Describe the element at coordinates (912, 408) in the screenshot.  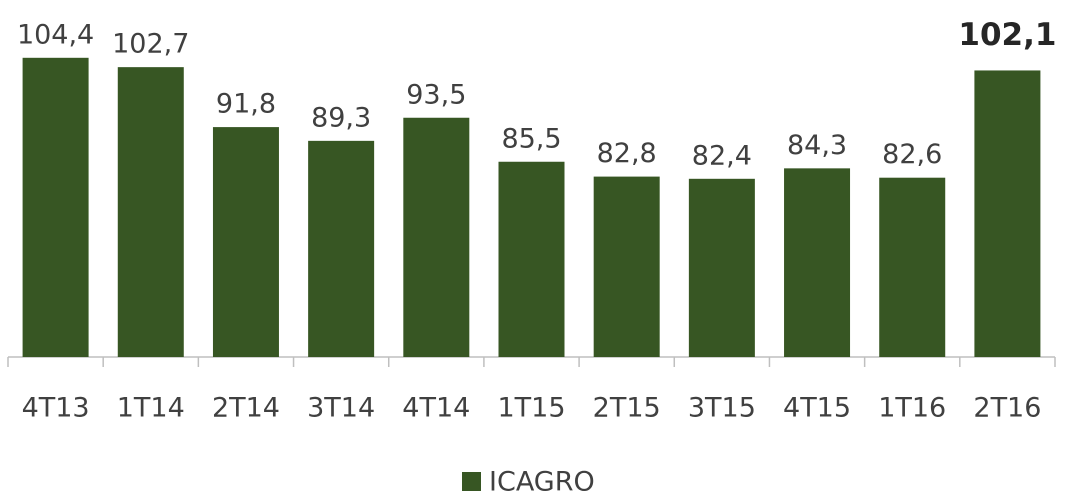
I see `x-tick-label: 1T16` at that location.